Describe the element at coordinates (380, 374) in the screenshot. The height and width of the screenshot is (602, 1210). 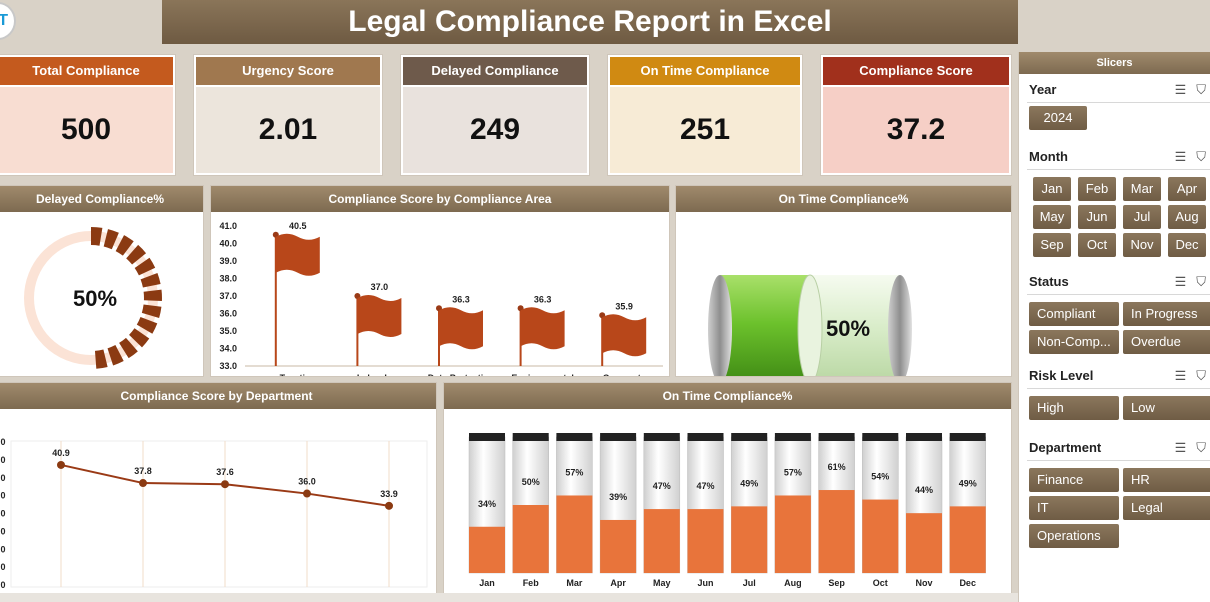
I see `x-tick-label: Labor Law` at that location.